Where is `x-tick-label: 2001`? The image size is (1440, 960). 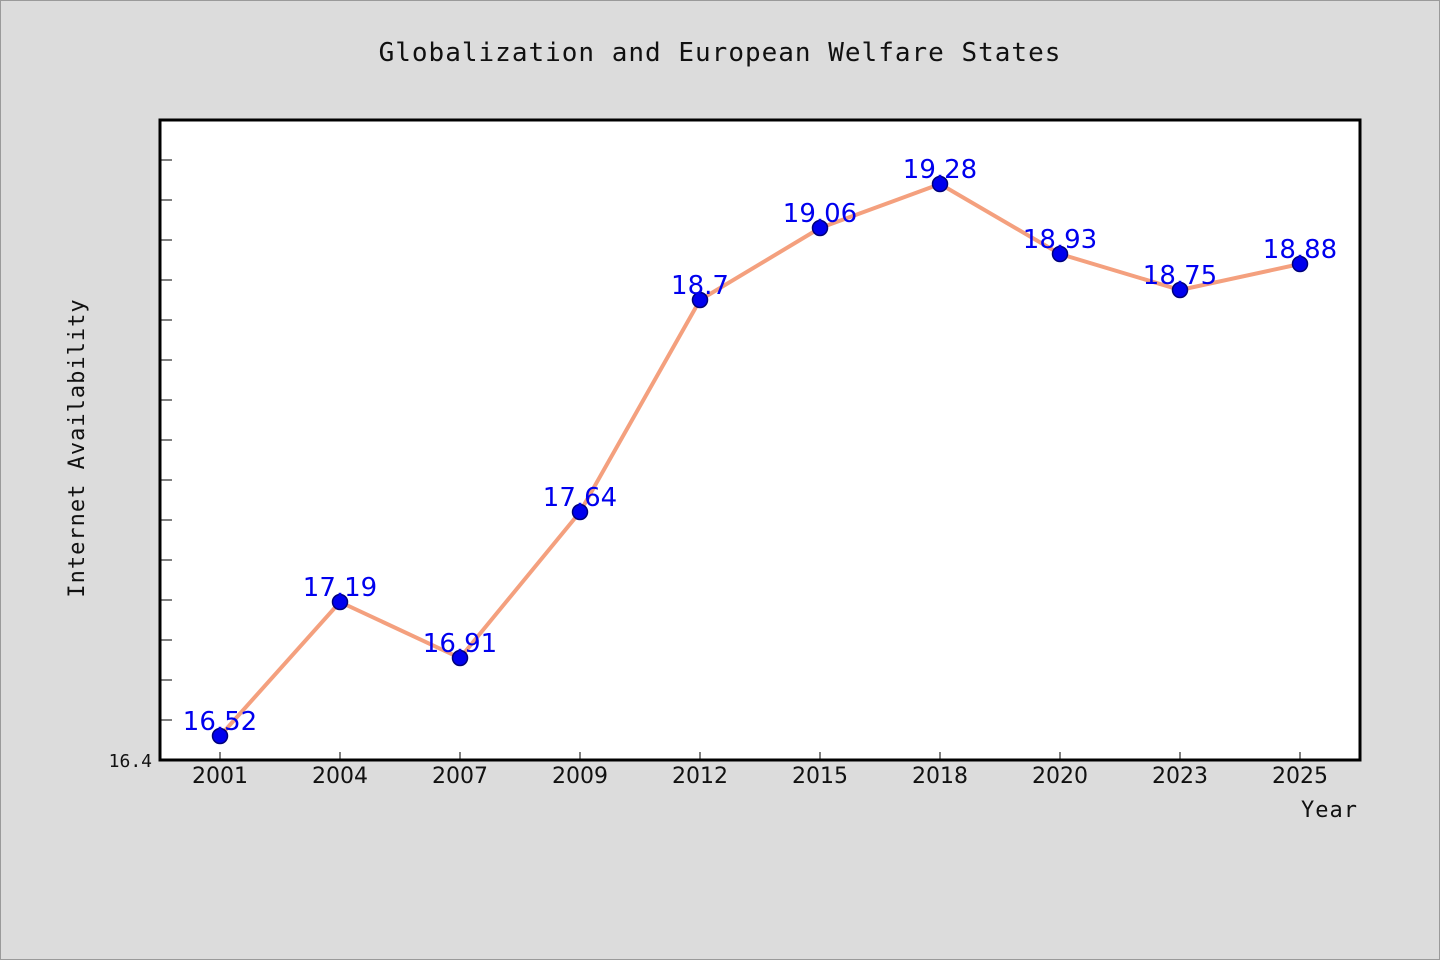
x-tick-label: 2001 is located at coordinates (220, 776).